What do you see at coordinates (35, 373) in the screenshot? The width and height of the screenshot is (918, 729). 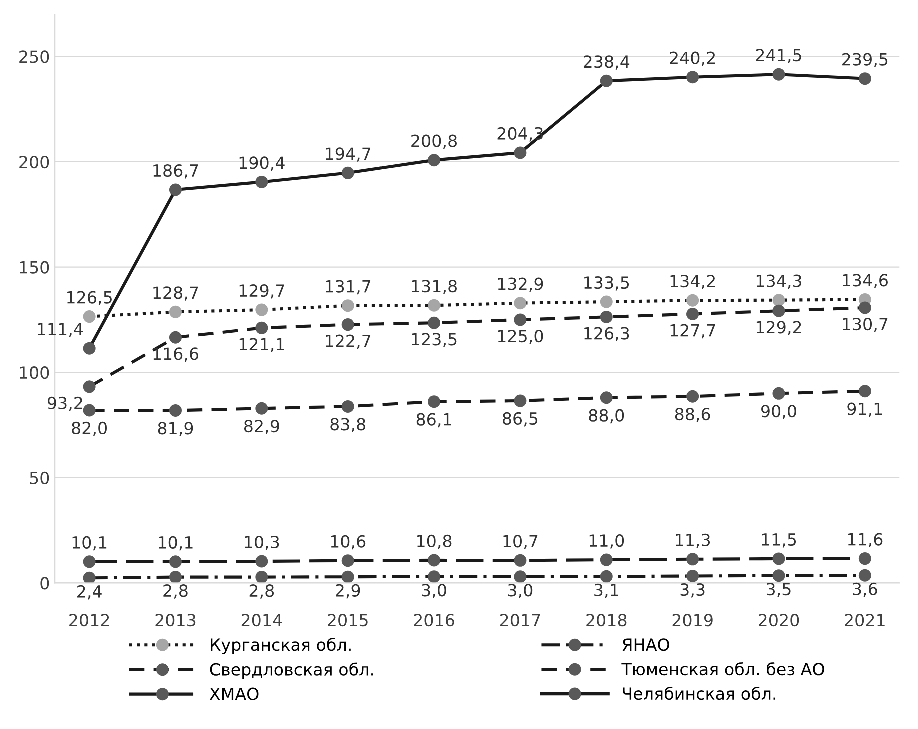 I see `y-tick-label: 100` at bounding box center [35, 373].